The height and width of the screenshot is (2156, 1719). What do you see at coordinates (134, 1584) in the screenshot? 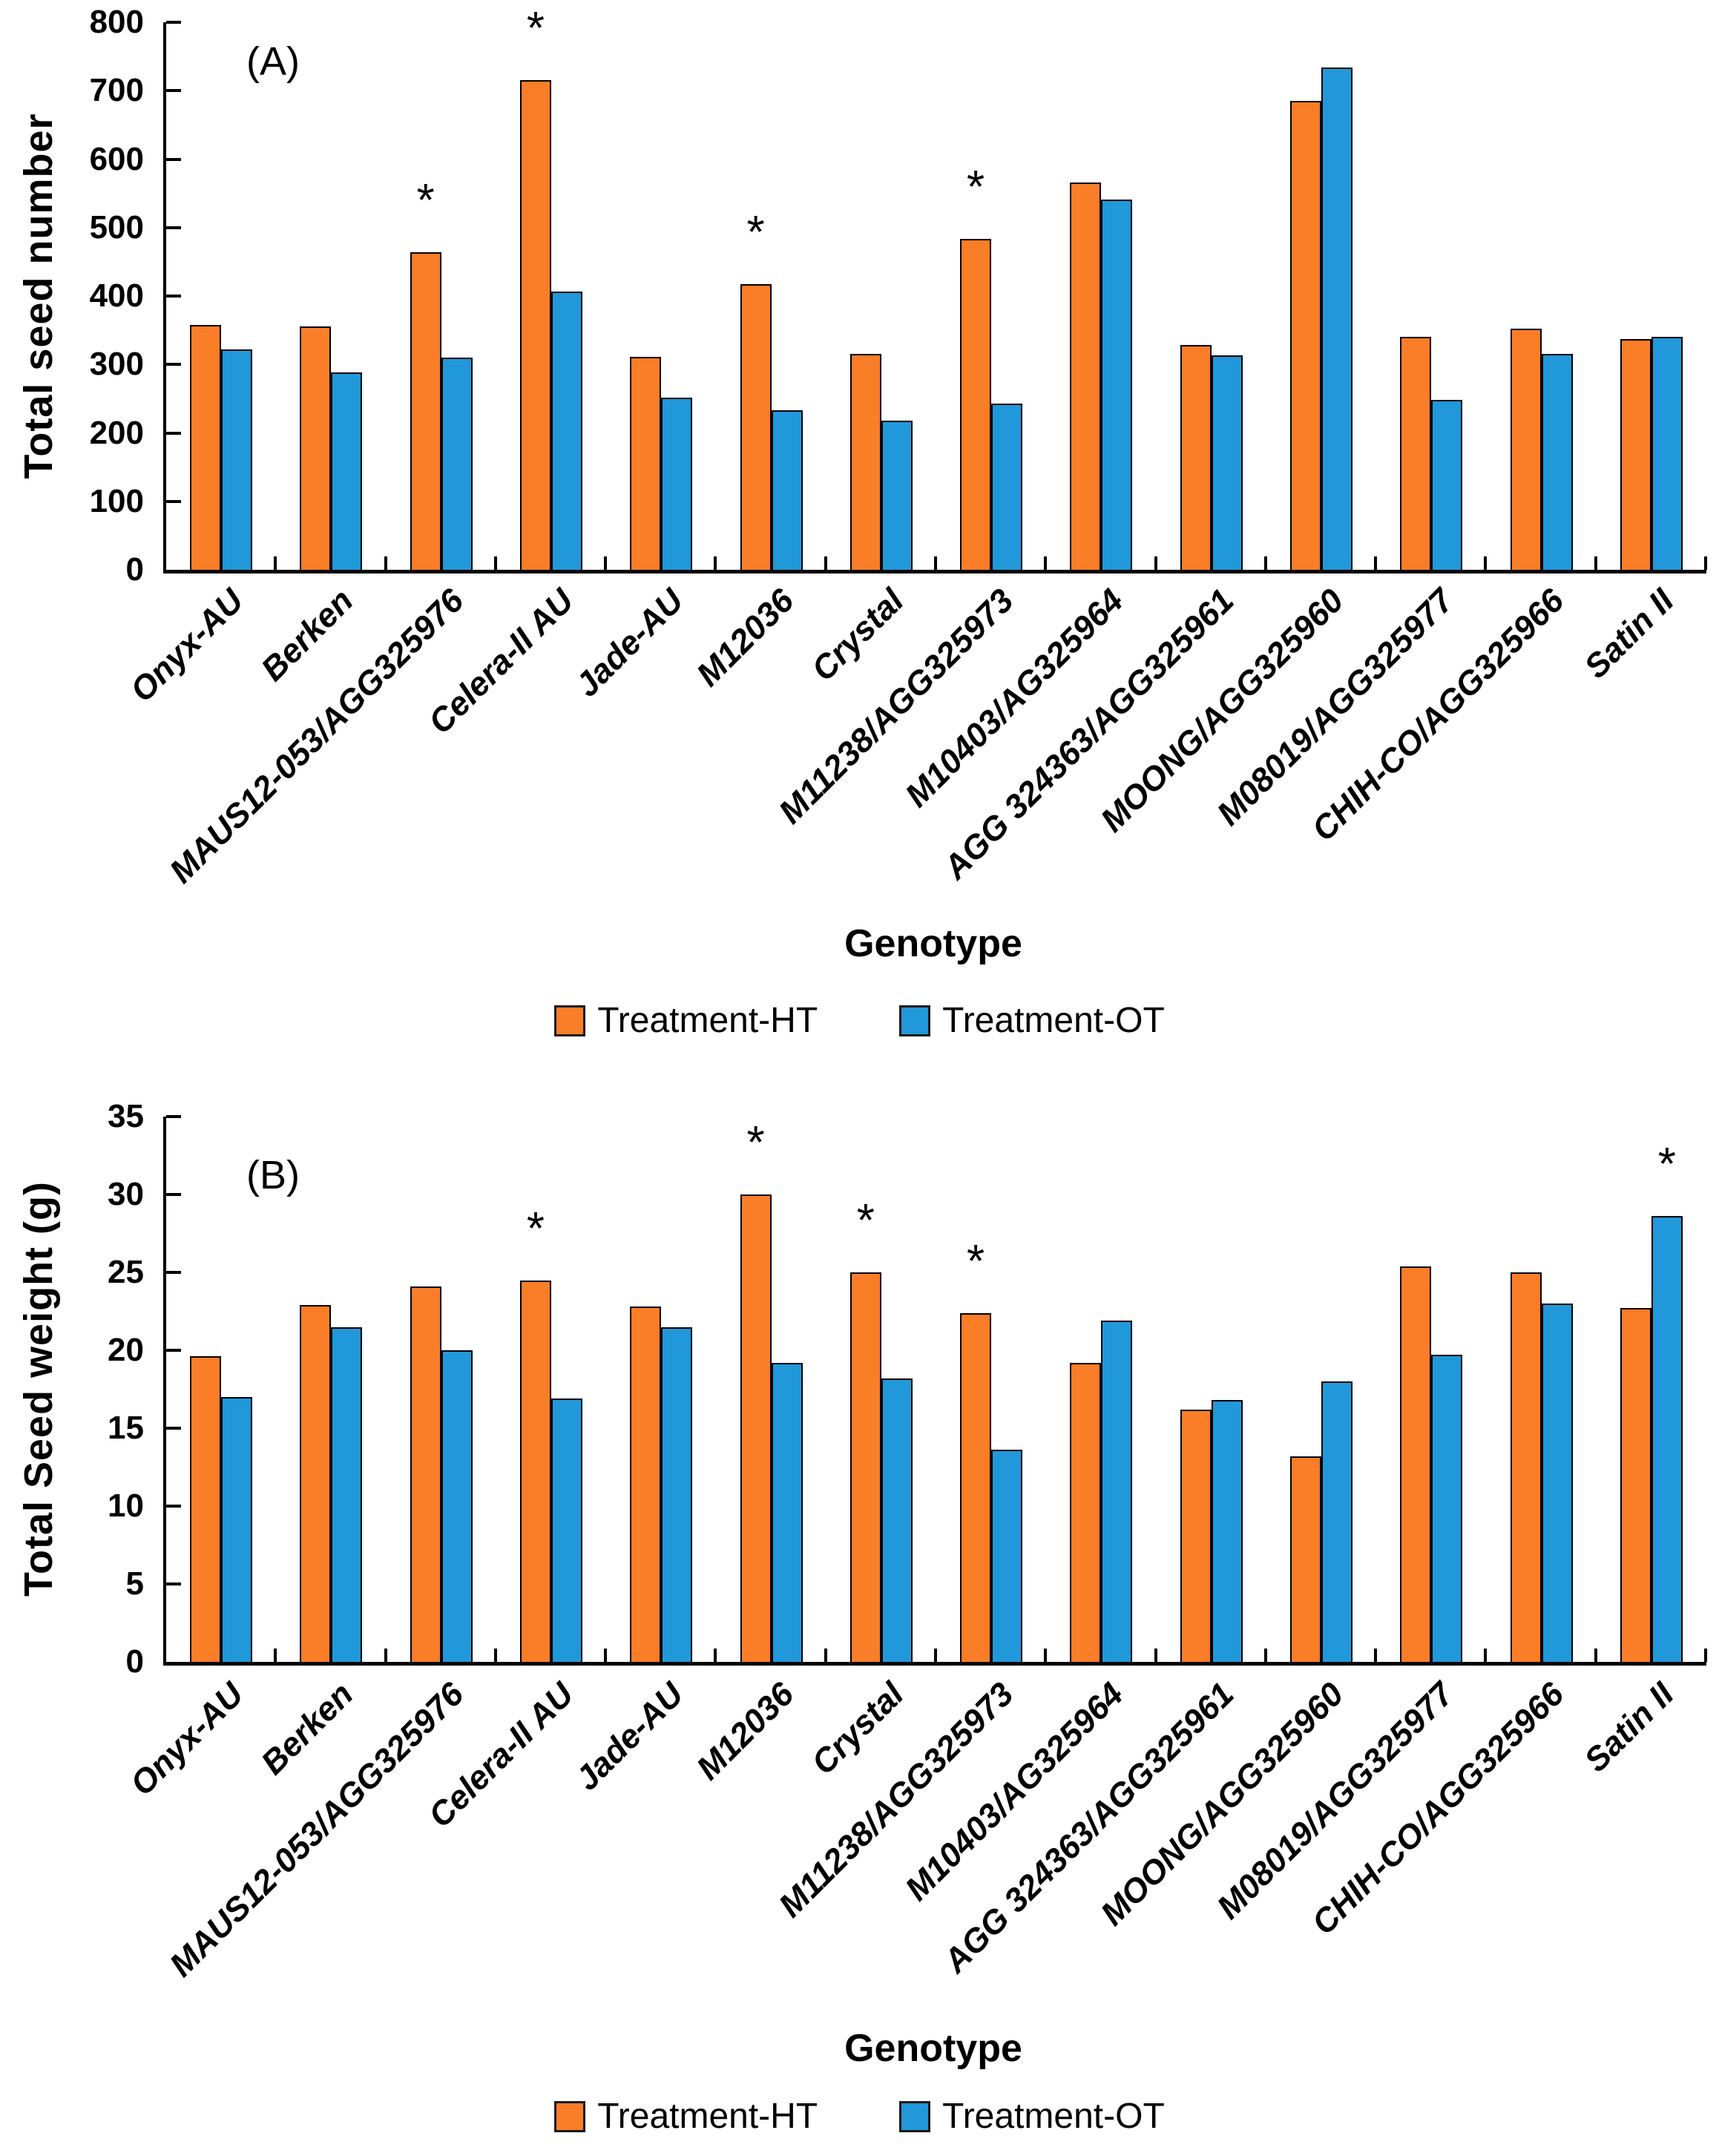
I see `y-tick-label: 5` at bounding box center [134, 1584].